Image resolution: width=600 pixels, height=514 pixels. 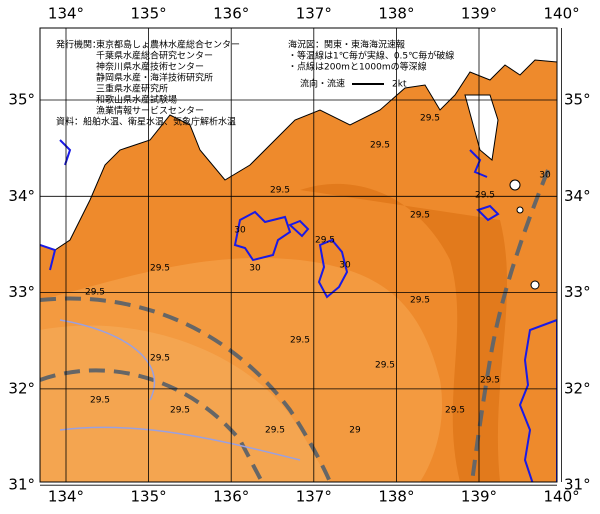 What do you see at coordinates (136, 100) in the screenshot?
I see `issuer: 和歌山県水産試験場` at bounding box center [136, 100].